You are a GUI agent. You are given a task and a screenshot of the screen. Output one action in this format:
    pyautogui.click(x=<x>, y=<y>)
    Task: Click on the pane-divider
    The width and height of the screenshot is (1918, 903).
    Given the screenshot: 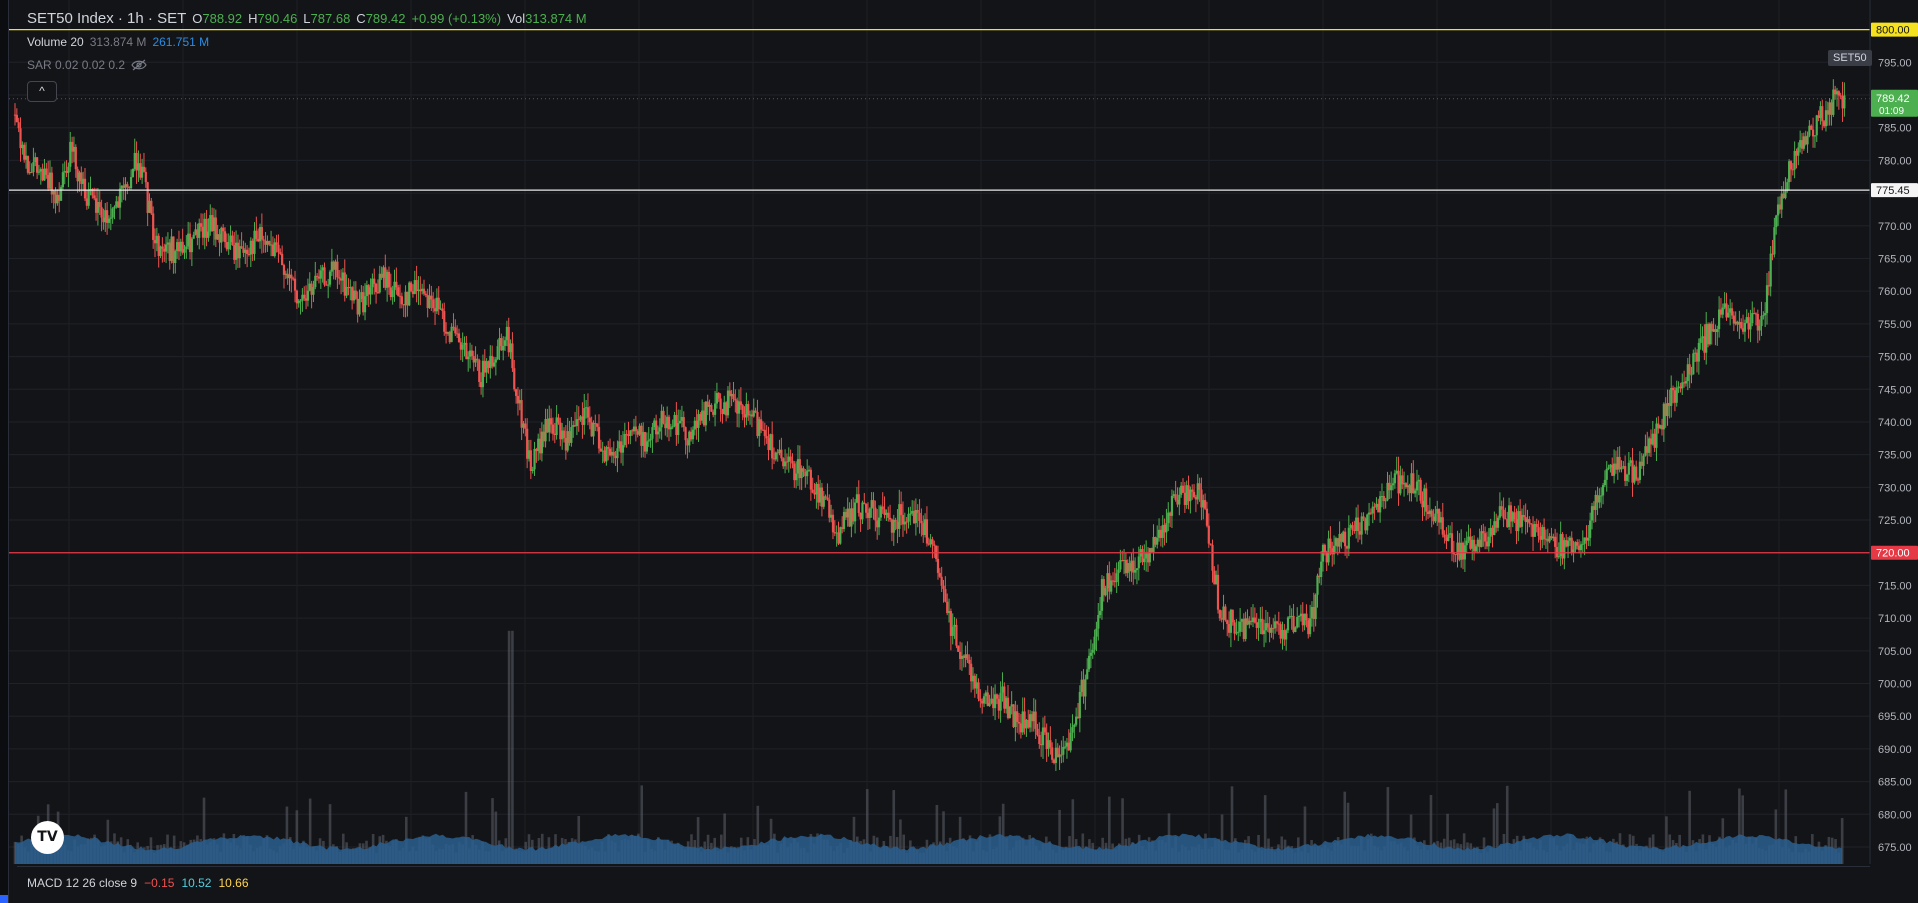 What is the action you would take?
    pyautogui.click(x=943, y=866)
    